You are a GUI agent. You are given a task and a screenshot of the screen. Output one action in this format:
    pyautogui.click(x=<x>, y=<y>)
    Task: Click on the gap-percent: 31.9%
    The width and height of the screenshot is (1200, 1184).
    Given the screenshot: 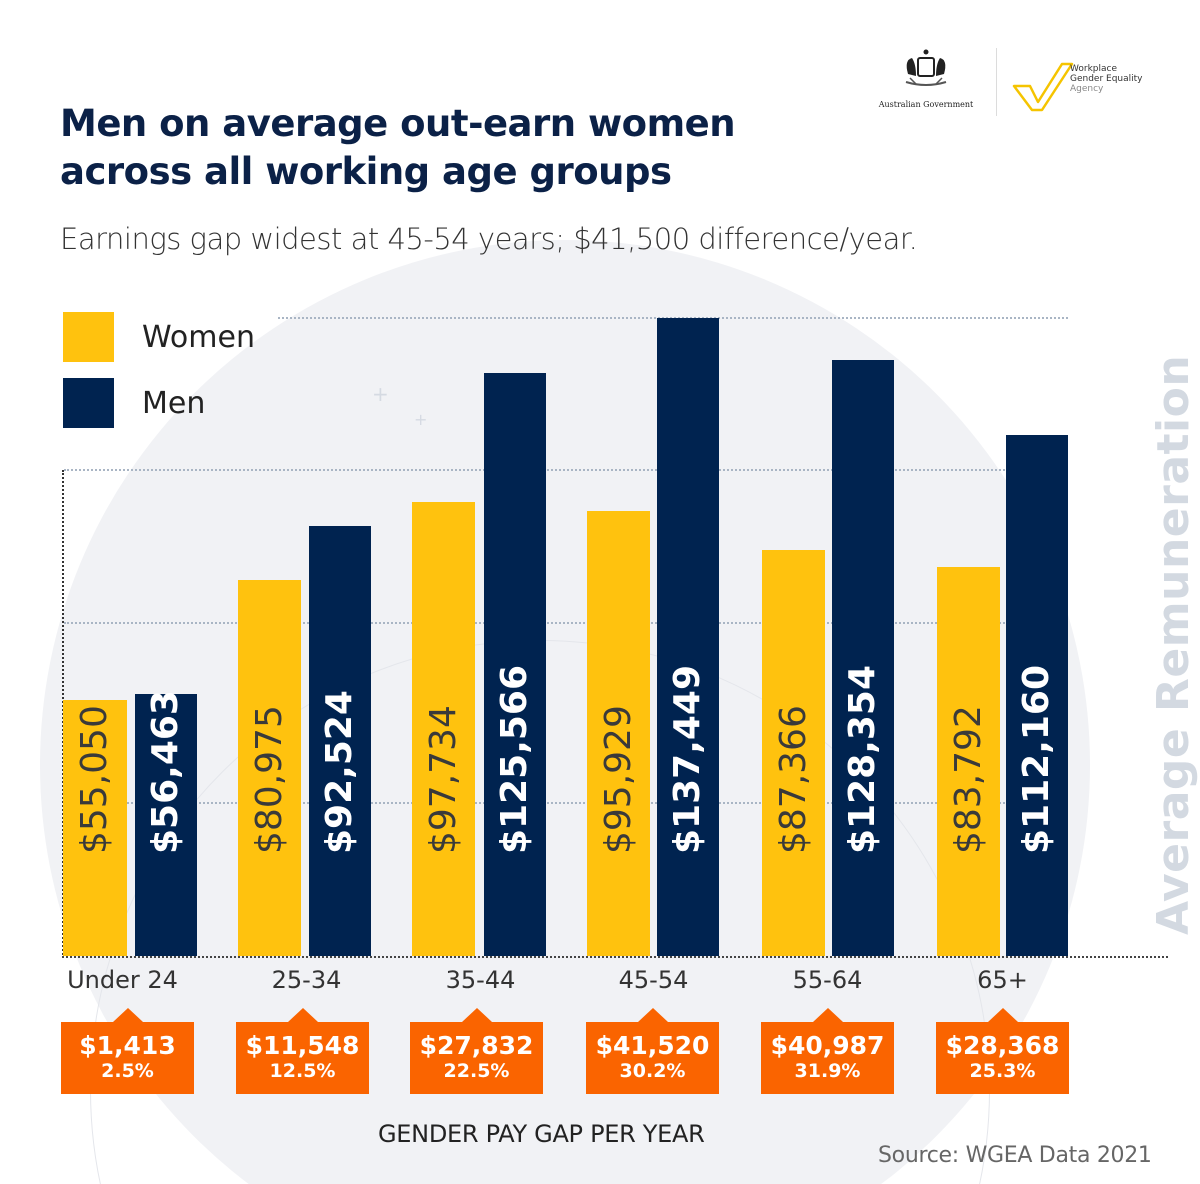 What is the action you would take?
    pyautogui.click(x=827, y=1071)
    